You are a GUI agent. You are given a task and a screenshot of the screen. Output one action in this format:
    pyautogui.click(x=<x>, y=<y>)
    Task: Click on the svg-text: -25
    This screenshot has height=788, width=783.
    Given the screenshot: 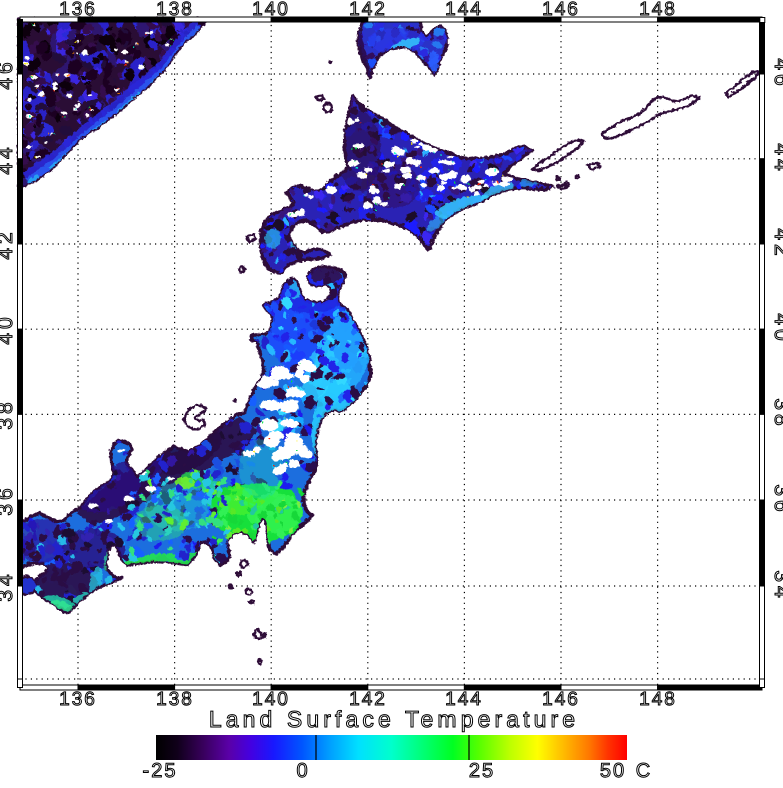 What is the action you would take?
    pyautogui.click(x=160, y=771)
    